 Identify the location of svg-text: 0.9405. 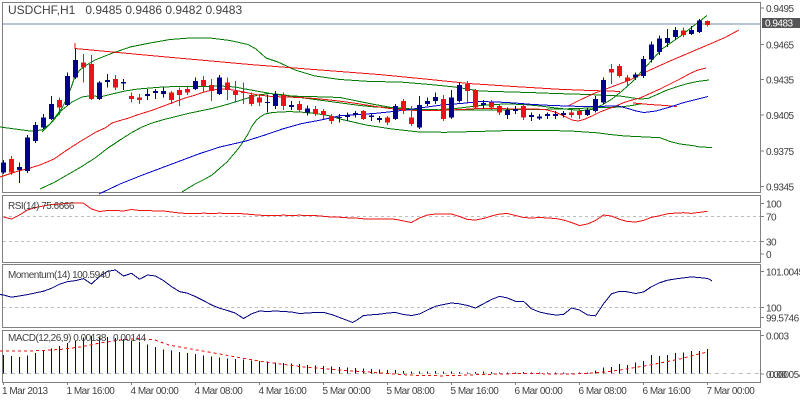
(780, 116).